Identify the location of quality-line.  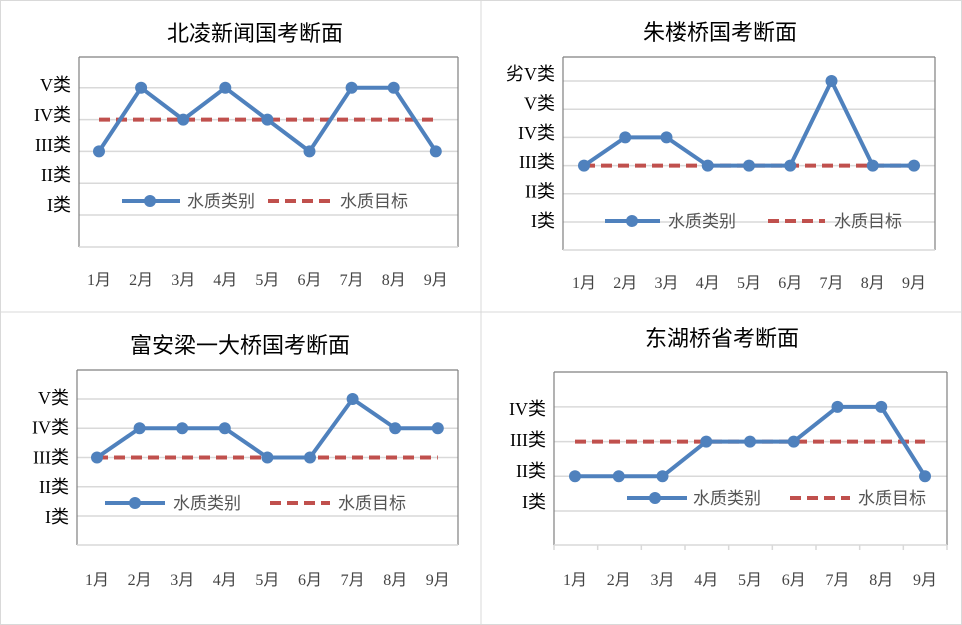
(748, 123).